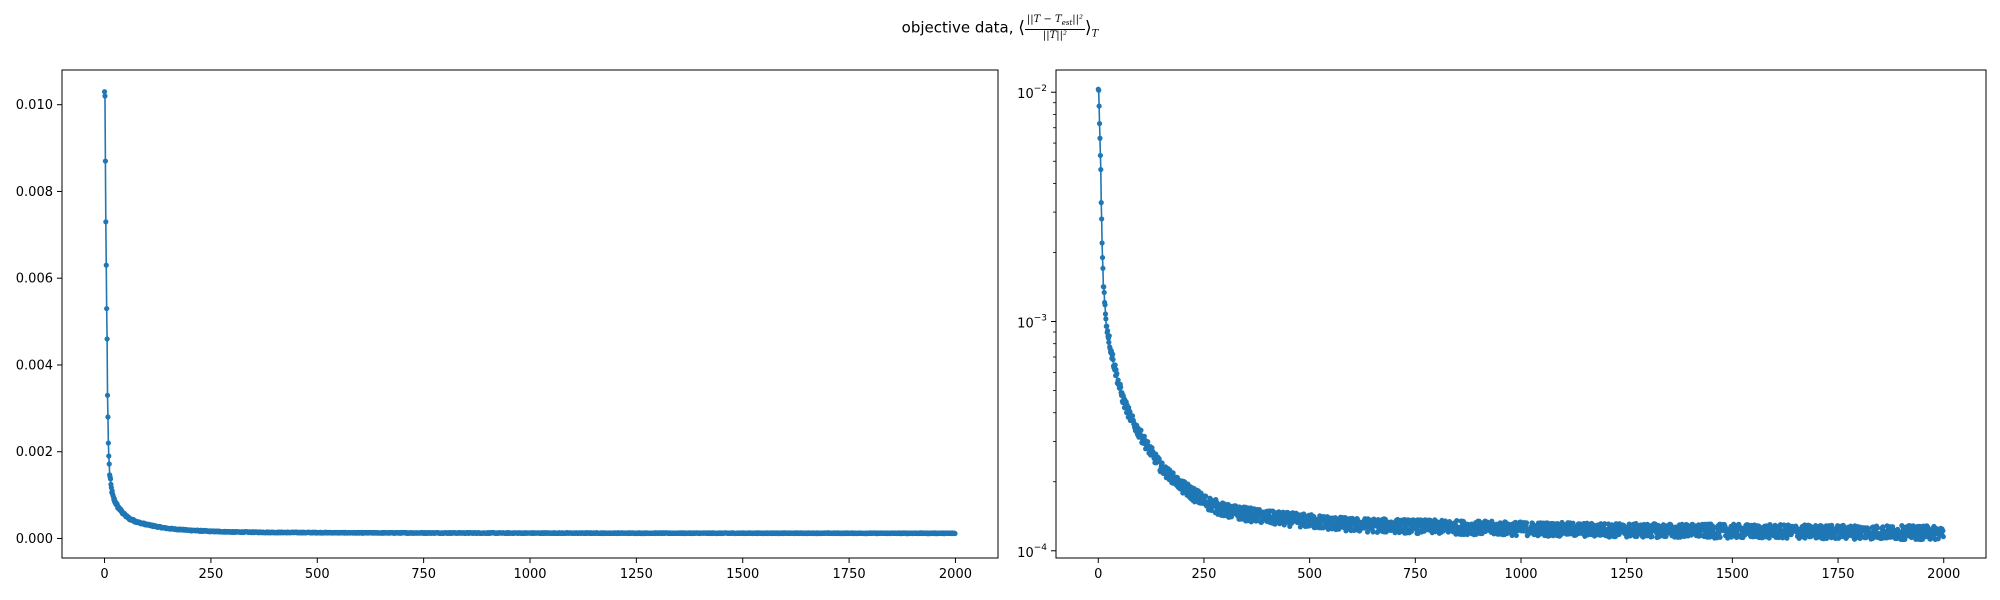 This screenshot has height=600, width=2000. Describe the element at coordinates (1095, 34) in the screenshot. I see `suptitle-subscript: T` at that location.